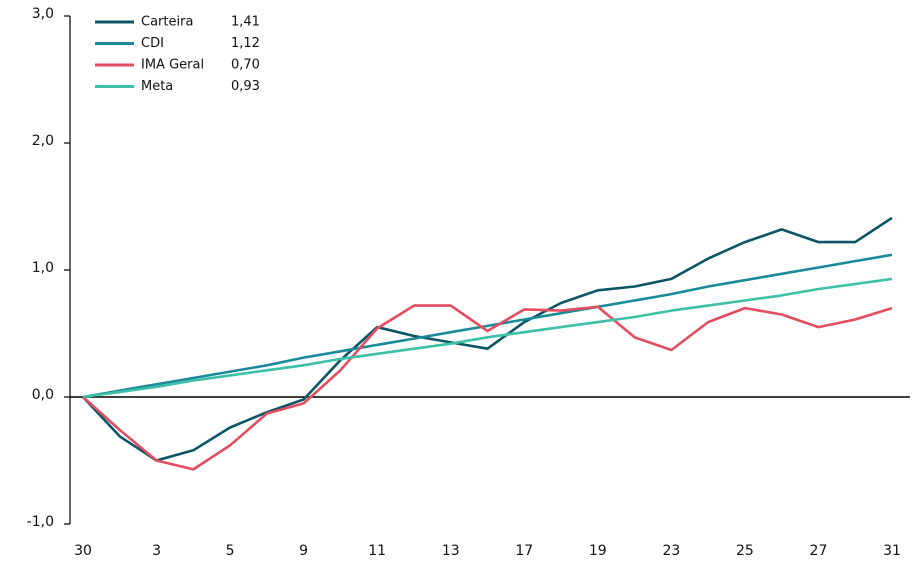 The width and height of the screenshot is (923, 563). Describe the element at coordinates (524, 551) in the screenshot. I see `x-tick-label: 17` at that location.